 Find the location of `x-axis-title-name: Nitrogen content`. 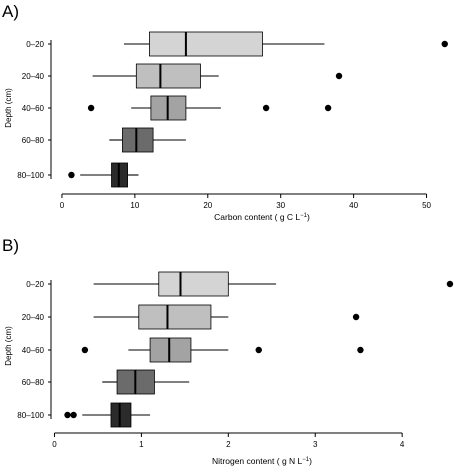

x-axis-title-name: Nitrogen content is located at coordinates (243, 461).